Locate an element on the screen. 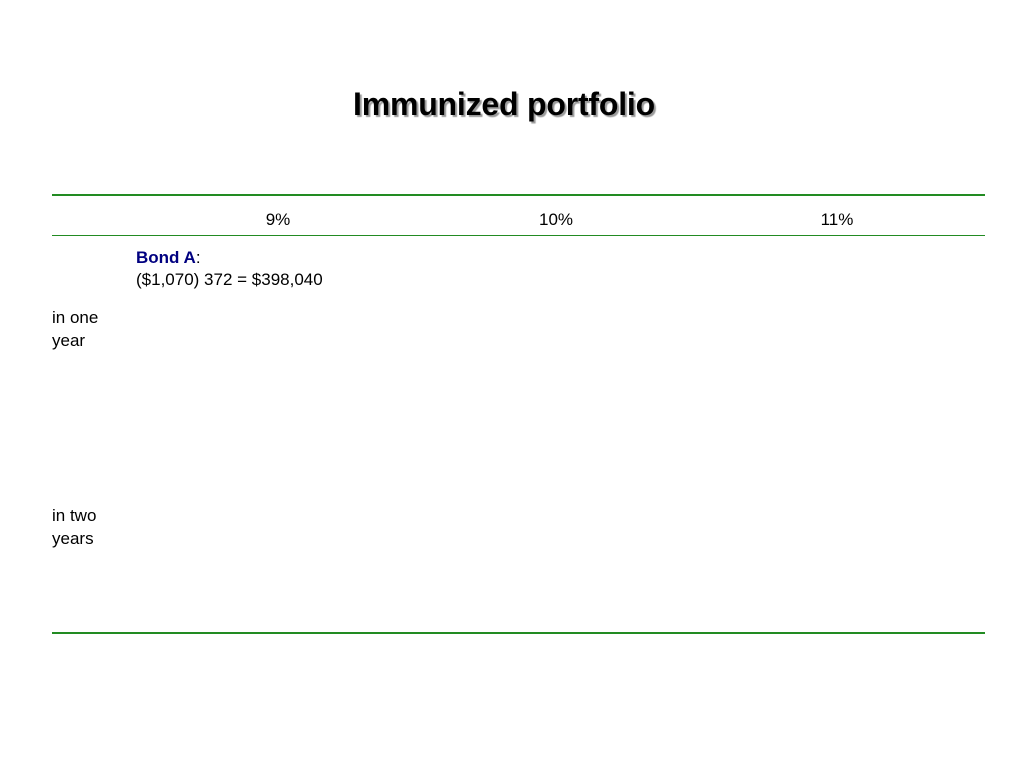 The height and width of the screenshot is (768, 1024). table-top-rule is located at coordinates (518, 195).